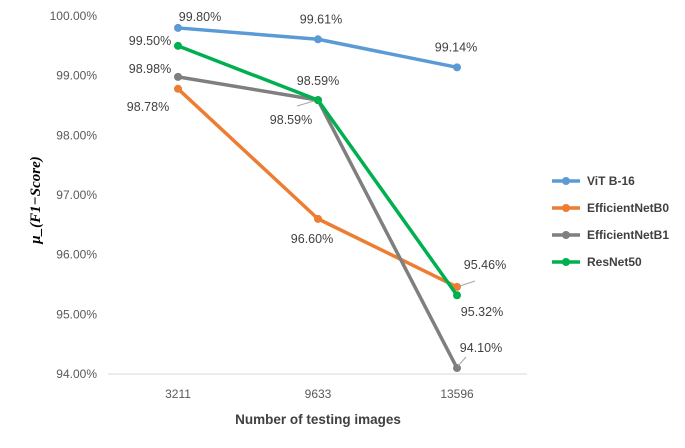  What do you see at coordinates (76, 76) in the screenshot?
I see `y-tick-label: 99.00%` at bounding box center [76, 76].